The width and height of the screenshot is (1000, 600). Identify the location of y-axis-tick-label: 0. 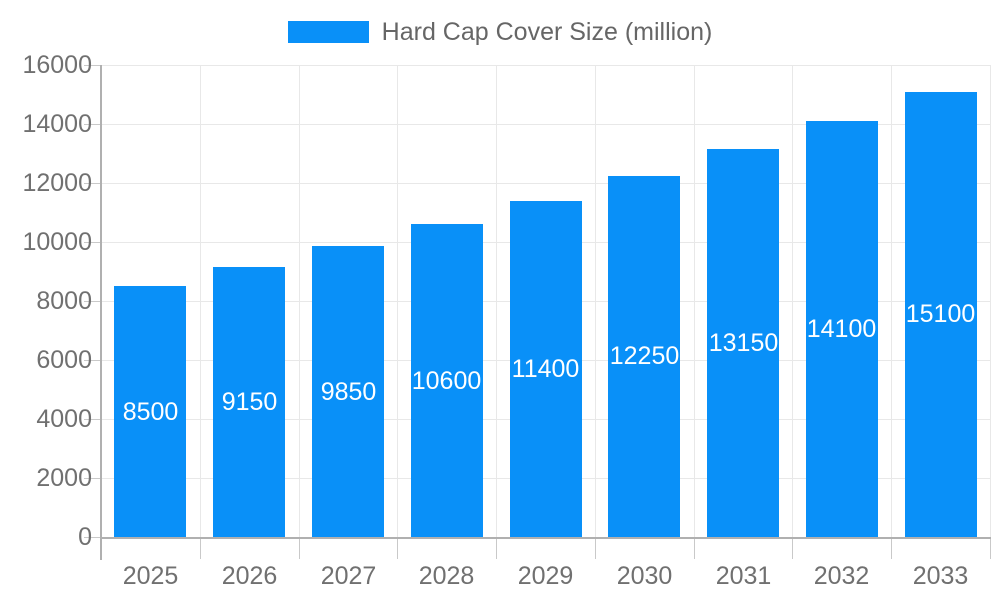
(85, 537).